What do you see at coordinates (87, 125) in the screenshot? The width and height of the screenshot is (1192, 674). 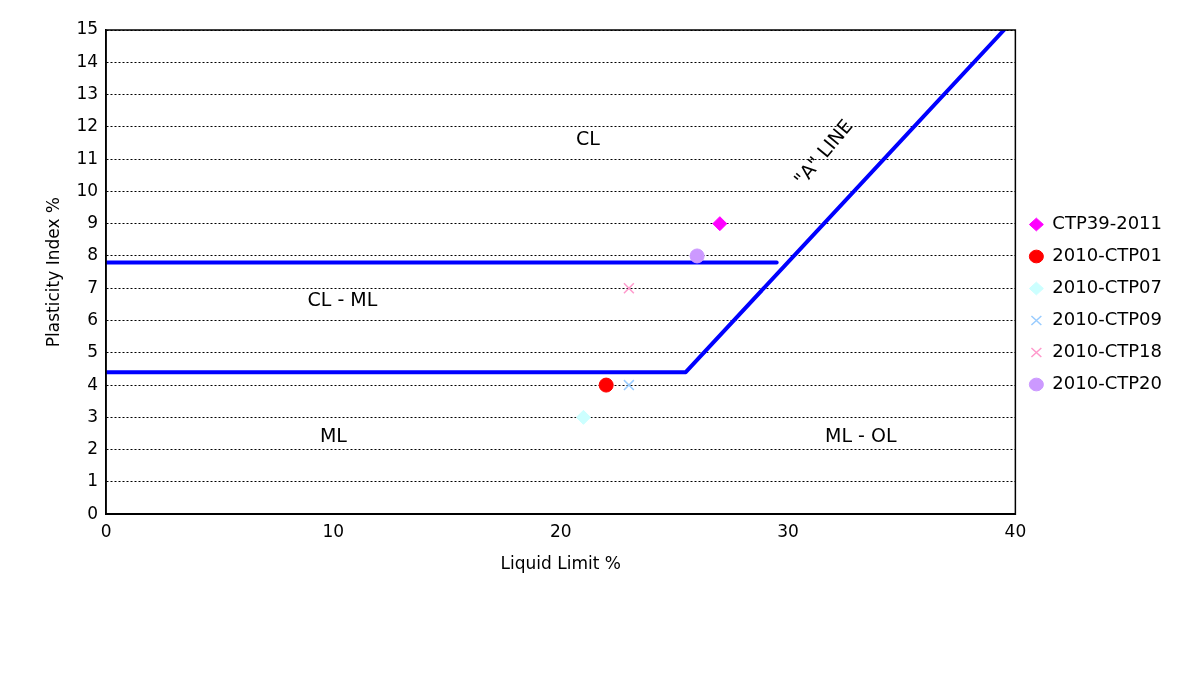 I see `y-tick-label: 12` at bounding box center [87, 125].